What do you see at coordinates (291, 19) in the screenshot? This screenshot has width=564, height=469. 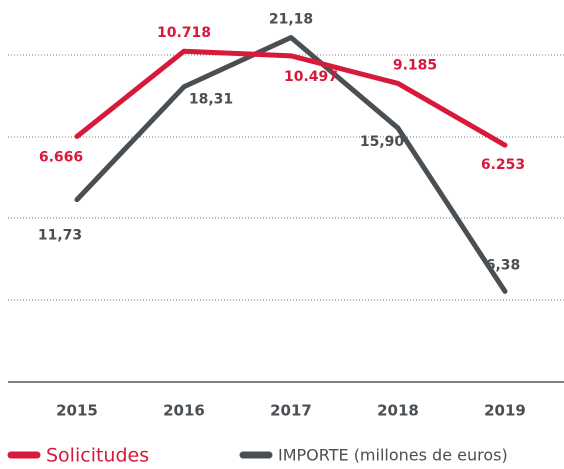 I see `value-label: 21,18` at bounding box center [291, 19].